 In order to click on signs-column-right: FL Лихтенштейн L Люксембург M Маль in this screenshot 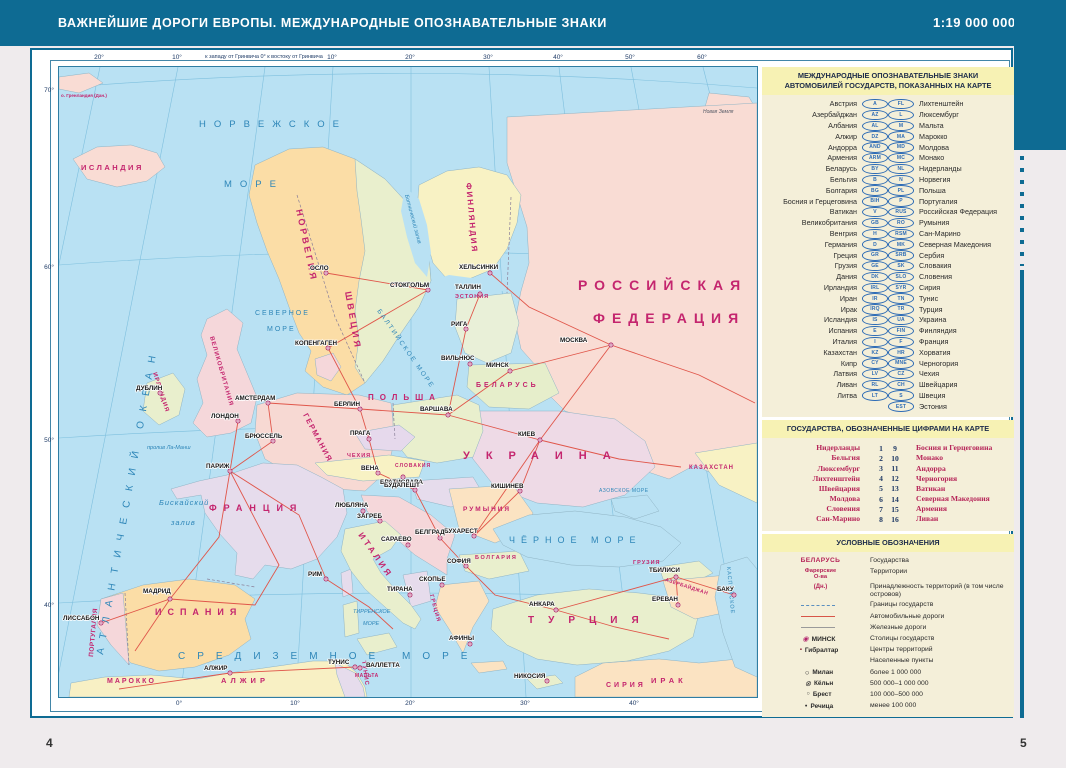, I will do `click(947, 255)`.